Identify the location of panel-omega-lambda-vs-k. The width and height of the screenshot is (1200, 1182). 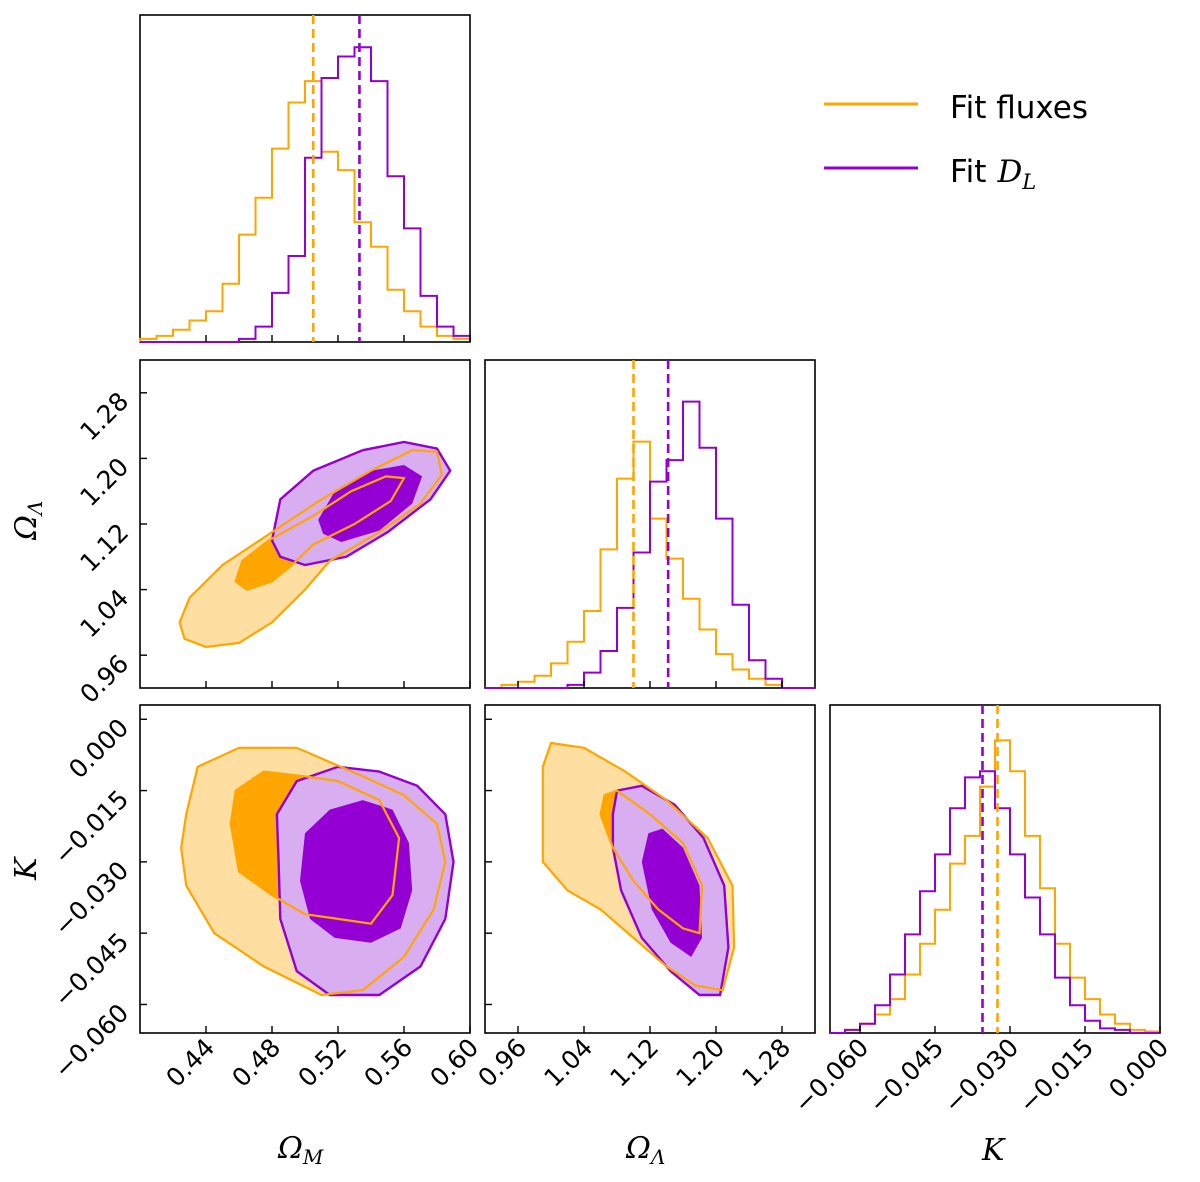
(650, 869).